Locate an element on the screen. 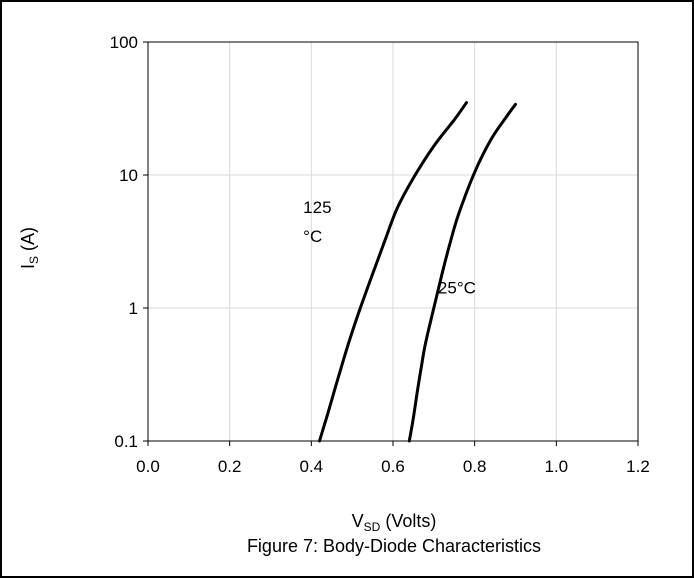  y-label-rest: (A) is located at coordinates (28, 241).